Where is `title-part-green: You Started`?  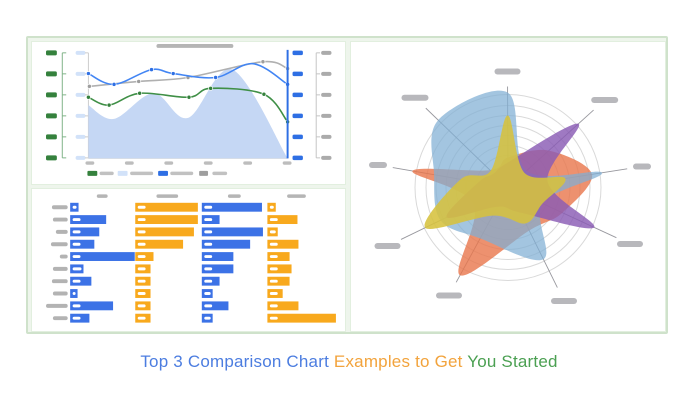 title-part-green: You Started is located at coordinates (512, 361).